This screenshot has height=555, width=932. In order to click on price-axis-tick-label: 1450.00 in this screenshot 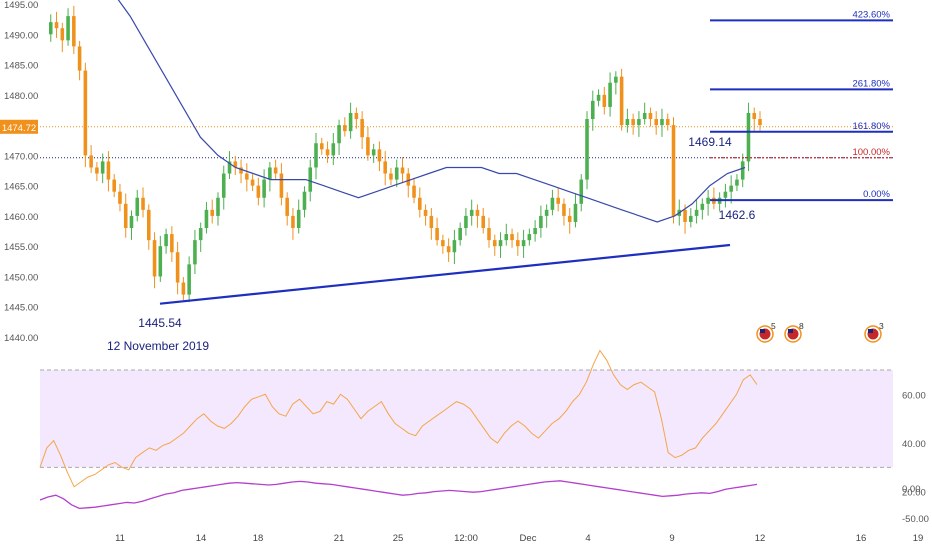, I will do `click(21, 277)`.